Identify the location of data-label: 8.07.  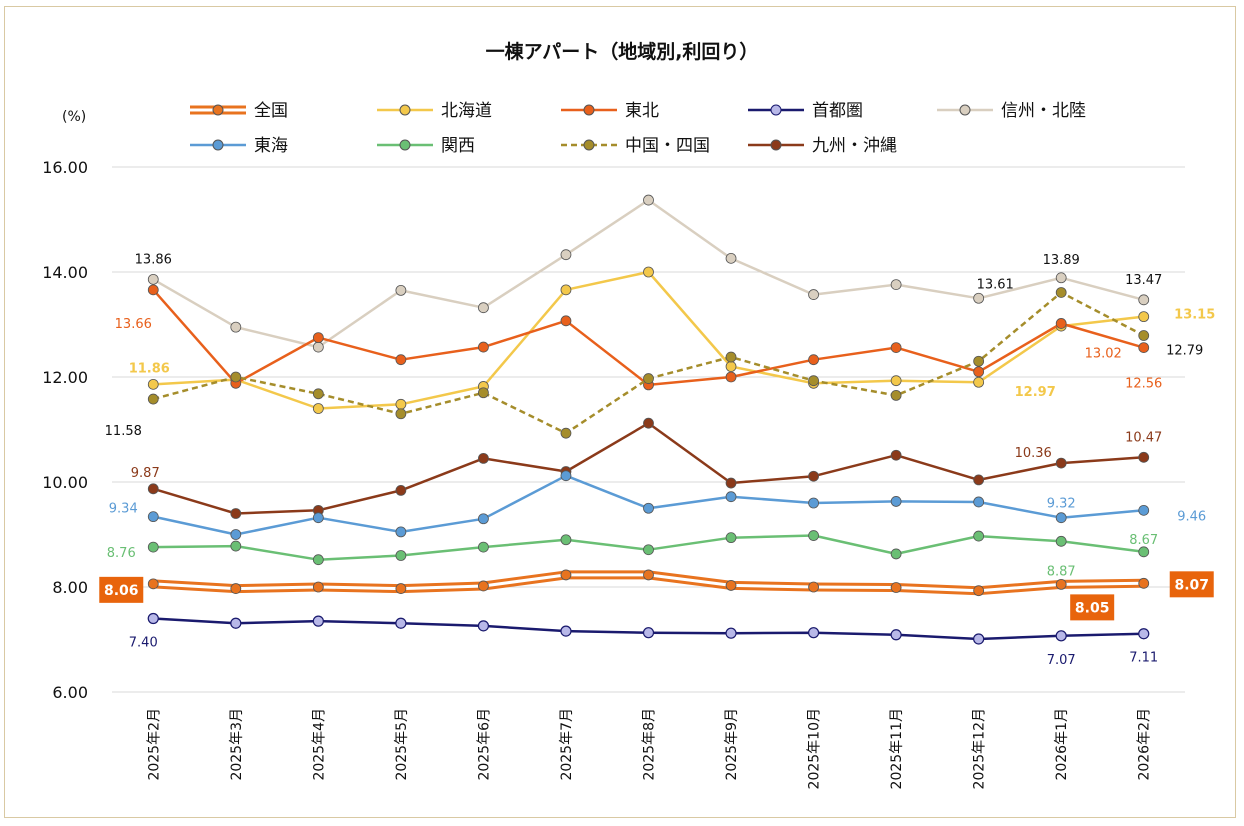
(1191, 585).